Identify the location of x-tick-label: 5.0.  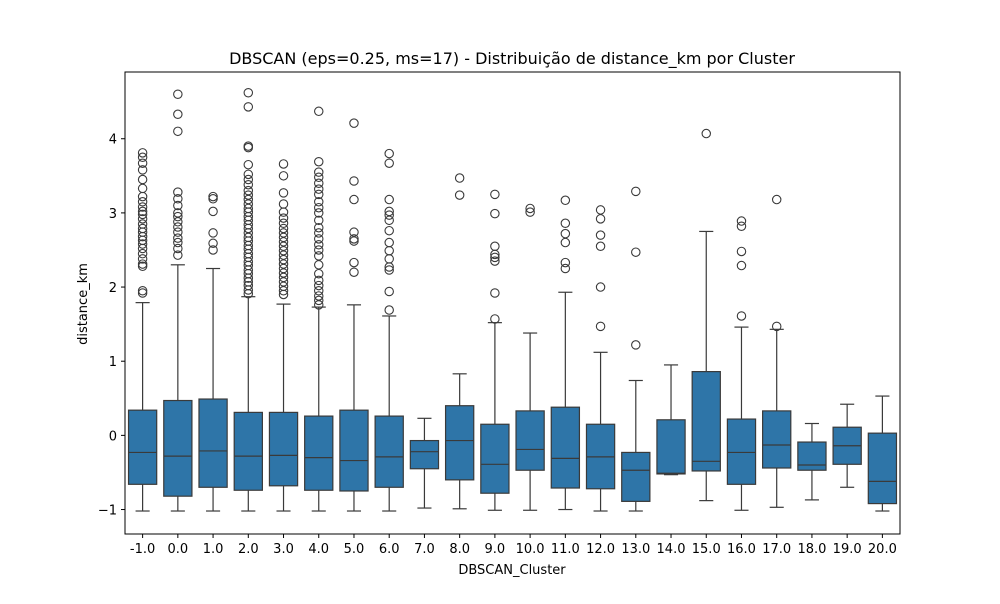
(354, 549).